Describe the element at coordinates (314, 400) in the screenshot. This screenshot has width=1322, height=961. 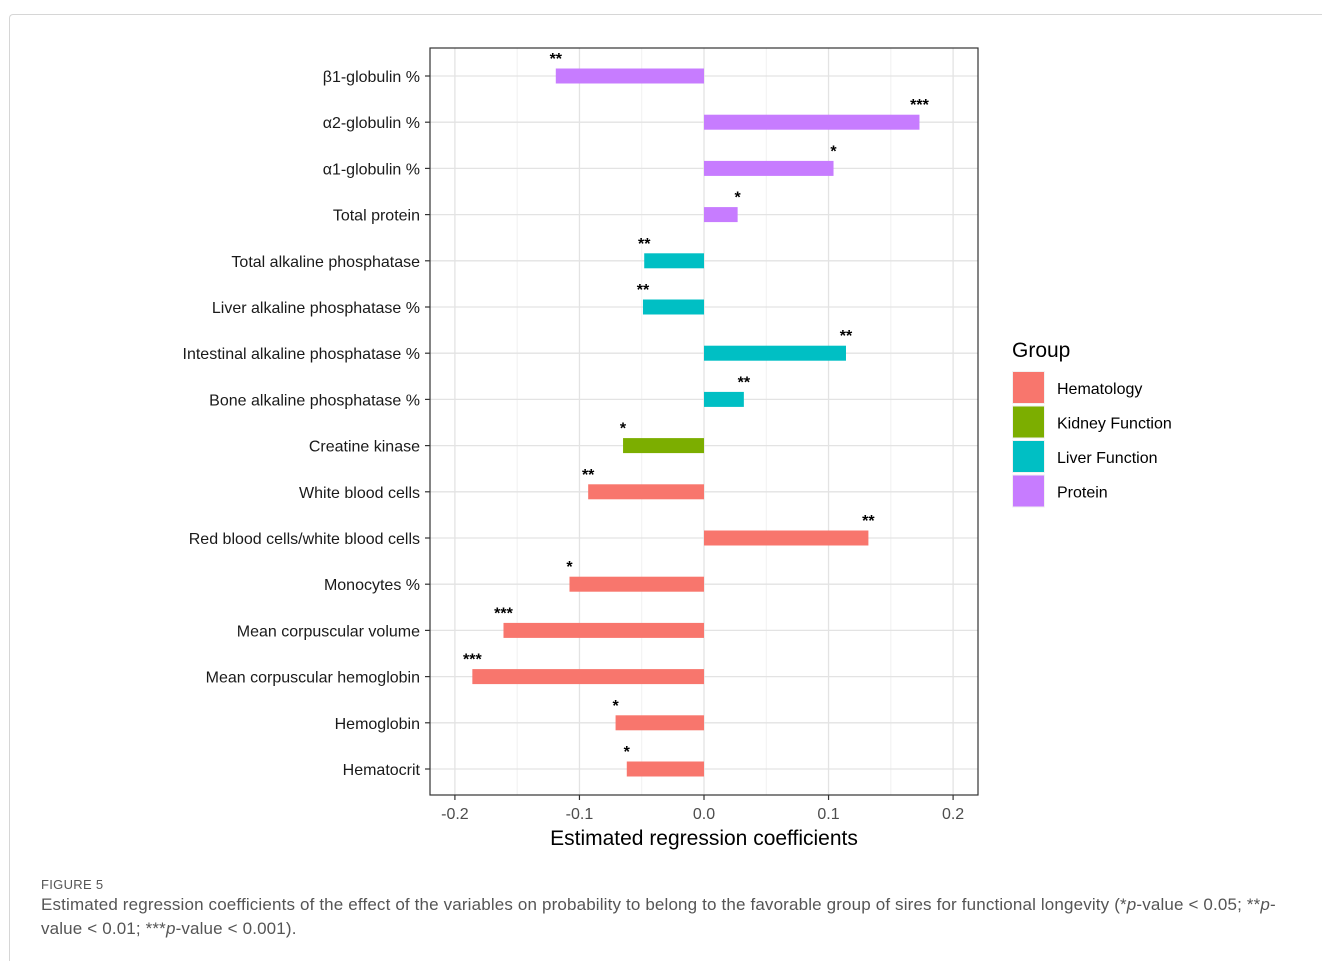
I see `y-tick-label: Bone alkaline phosphatase %` at that location.